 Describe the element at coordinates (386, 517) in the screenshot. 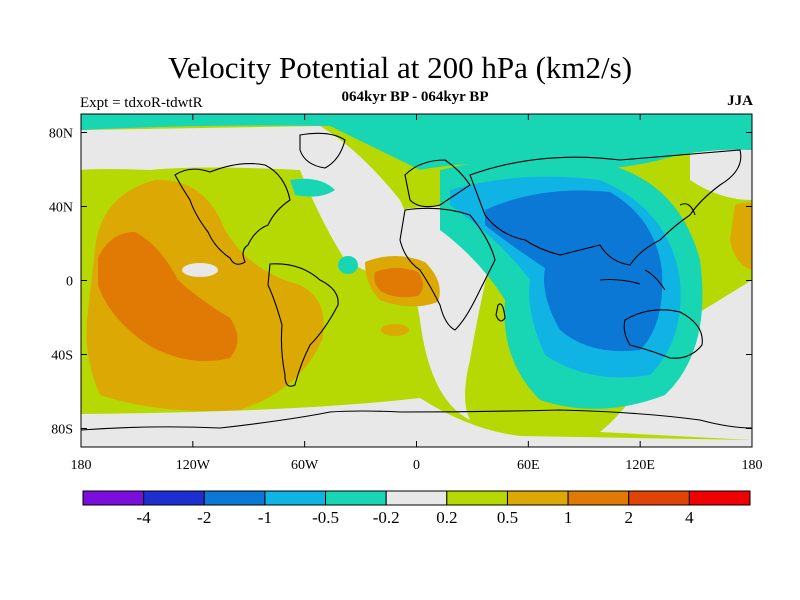

I see `colorbar-label-4: -0.2` at that location.